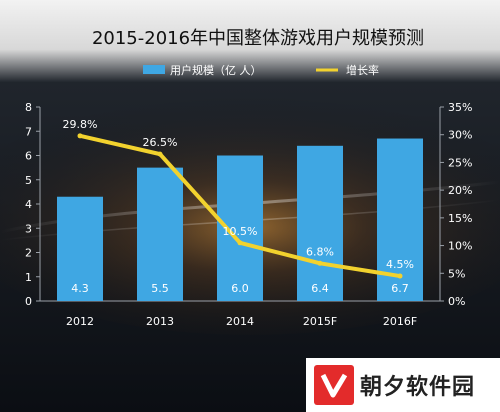 This screenshot has height=412, width=500. Describe the element at coordinates (460, 135) in the screenshot. I see `right-tick-label: 30%` at that location.